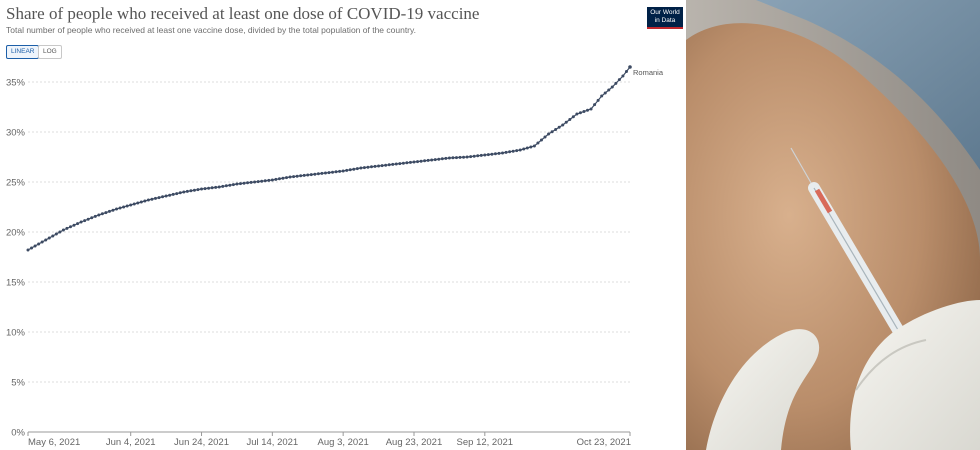  Describe the element at coordinates (343, 442) in the screenshot. I see `x-tick-label: Aug 3, 2021` at that location.